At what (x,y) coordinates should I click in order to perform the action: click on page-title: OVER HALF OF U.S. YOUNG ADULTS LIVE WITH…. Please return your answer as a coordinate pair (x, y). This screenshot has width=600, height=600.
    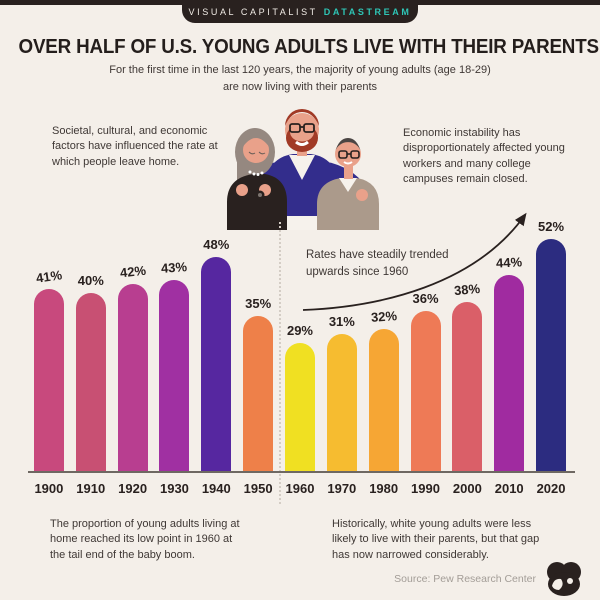
    Looking at the image, I should click on (309, 47).